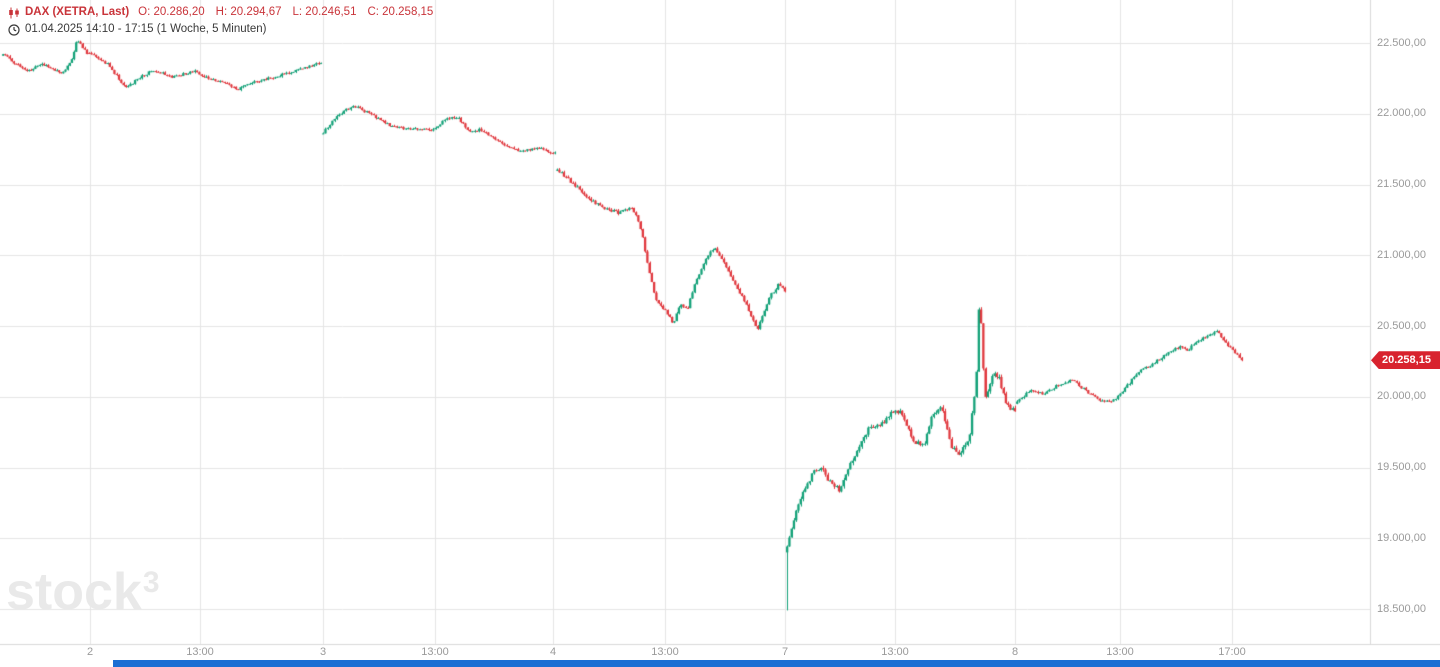 Image resolution: width=1440 pixels, height=667 pixels. Describe the element at coordinates (1401, 325) in the screenshot. I see `price-axis-label: 20.500,00` at that location.